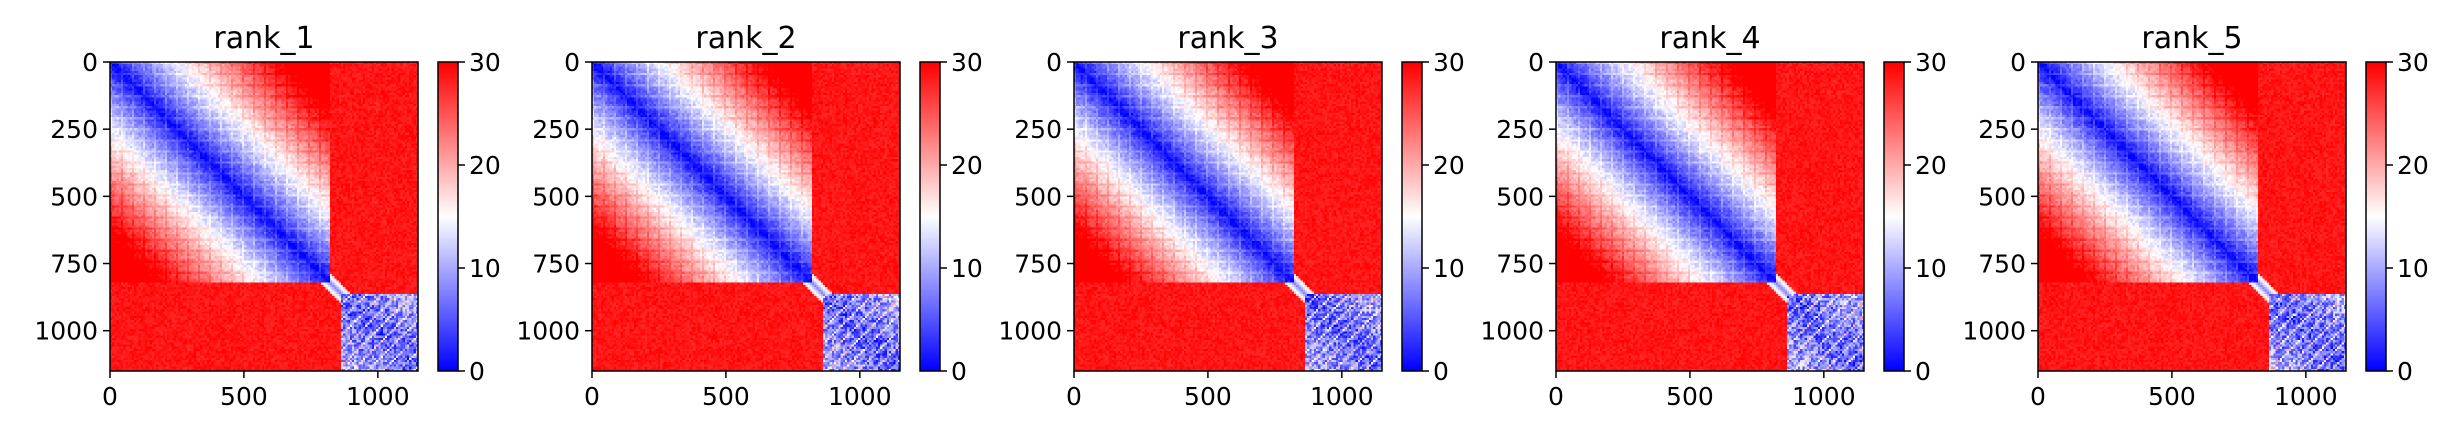 The image size is (2452, 438). Describe the element at coordinates (1709, 38) in the screenshot. I see `chart-title: rank_4` at that location.